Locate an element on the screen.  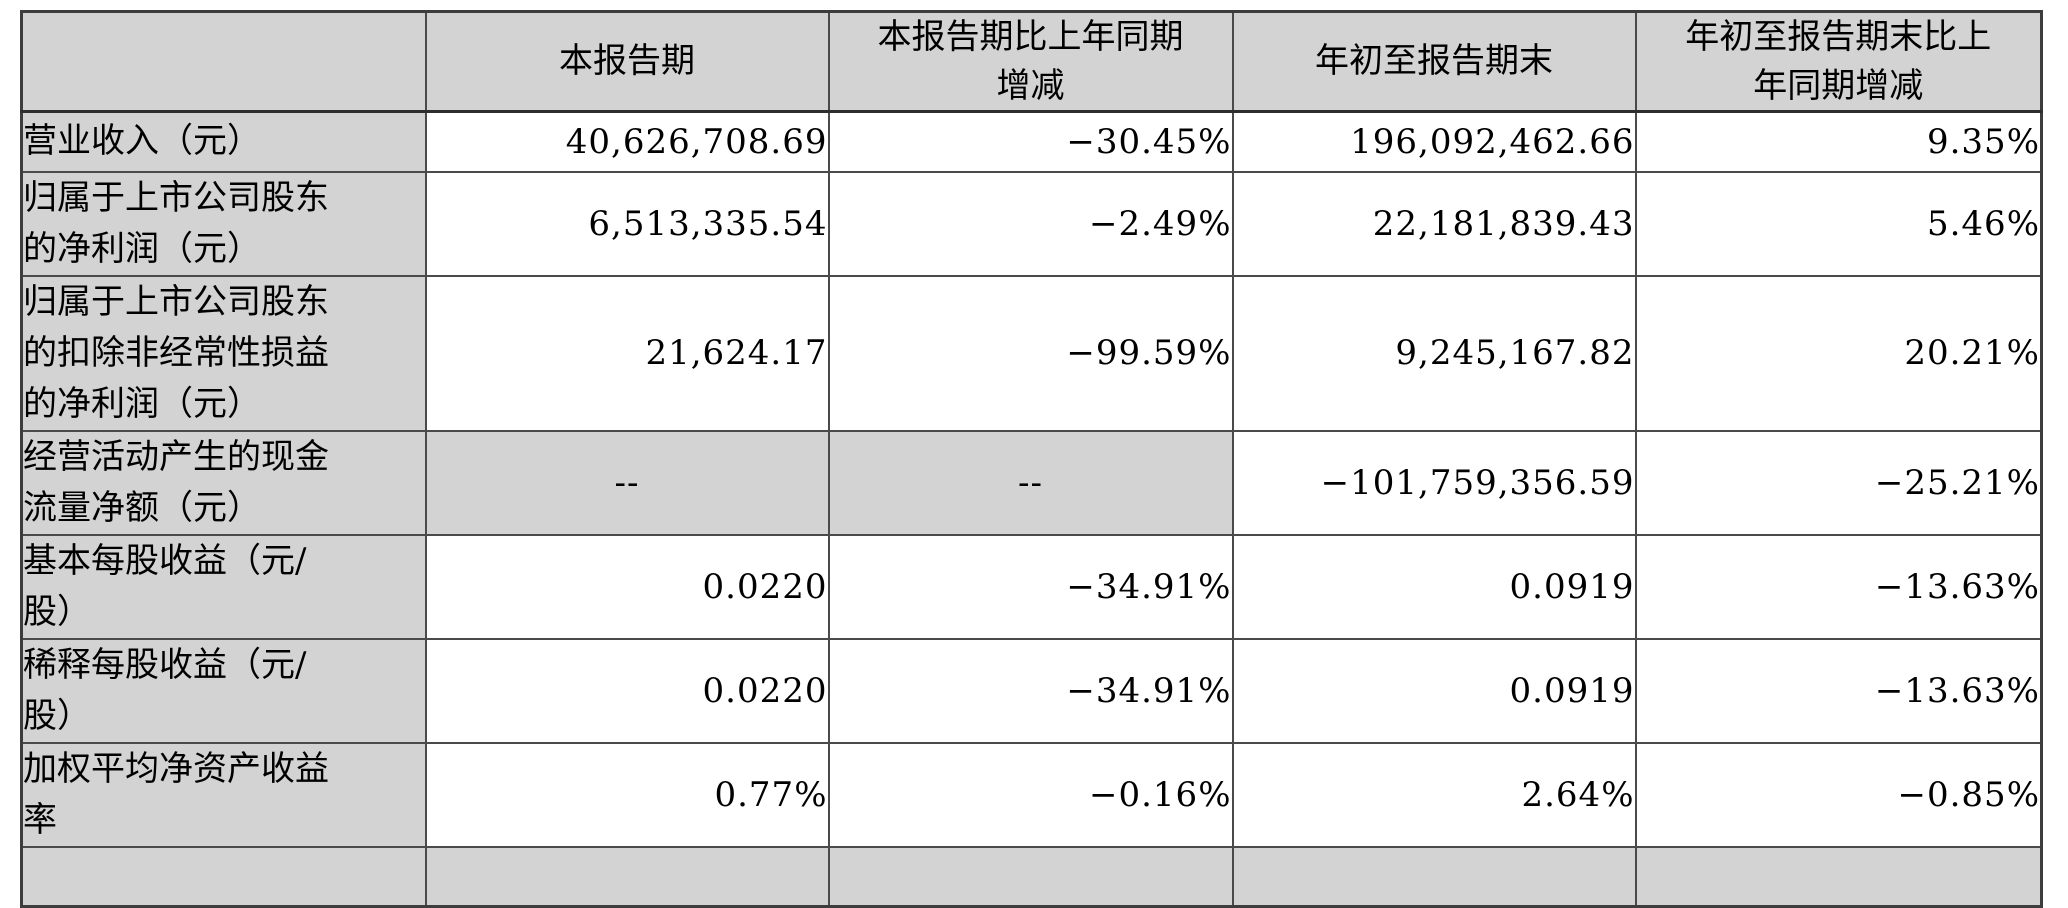
cell-current-change: -- is located at coordinates (1030, 482).